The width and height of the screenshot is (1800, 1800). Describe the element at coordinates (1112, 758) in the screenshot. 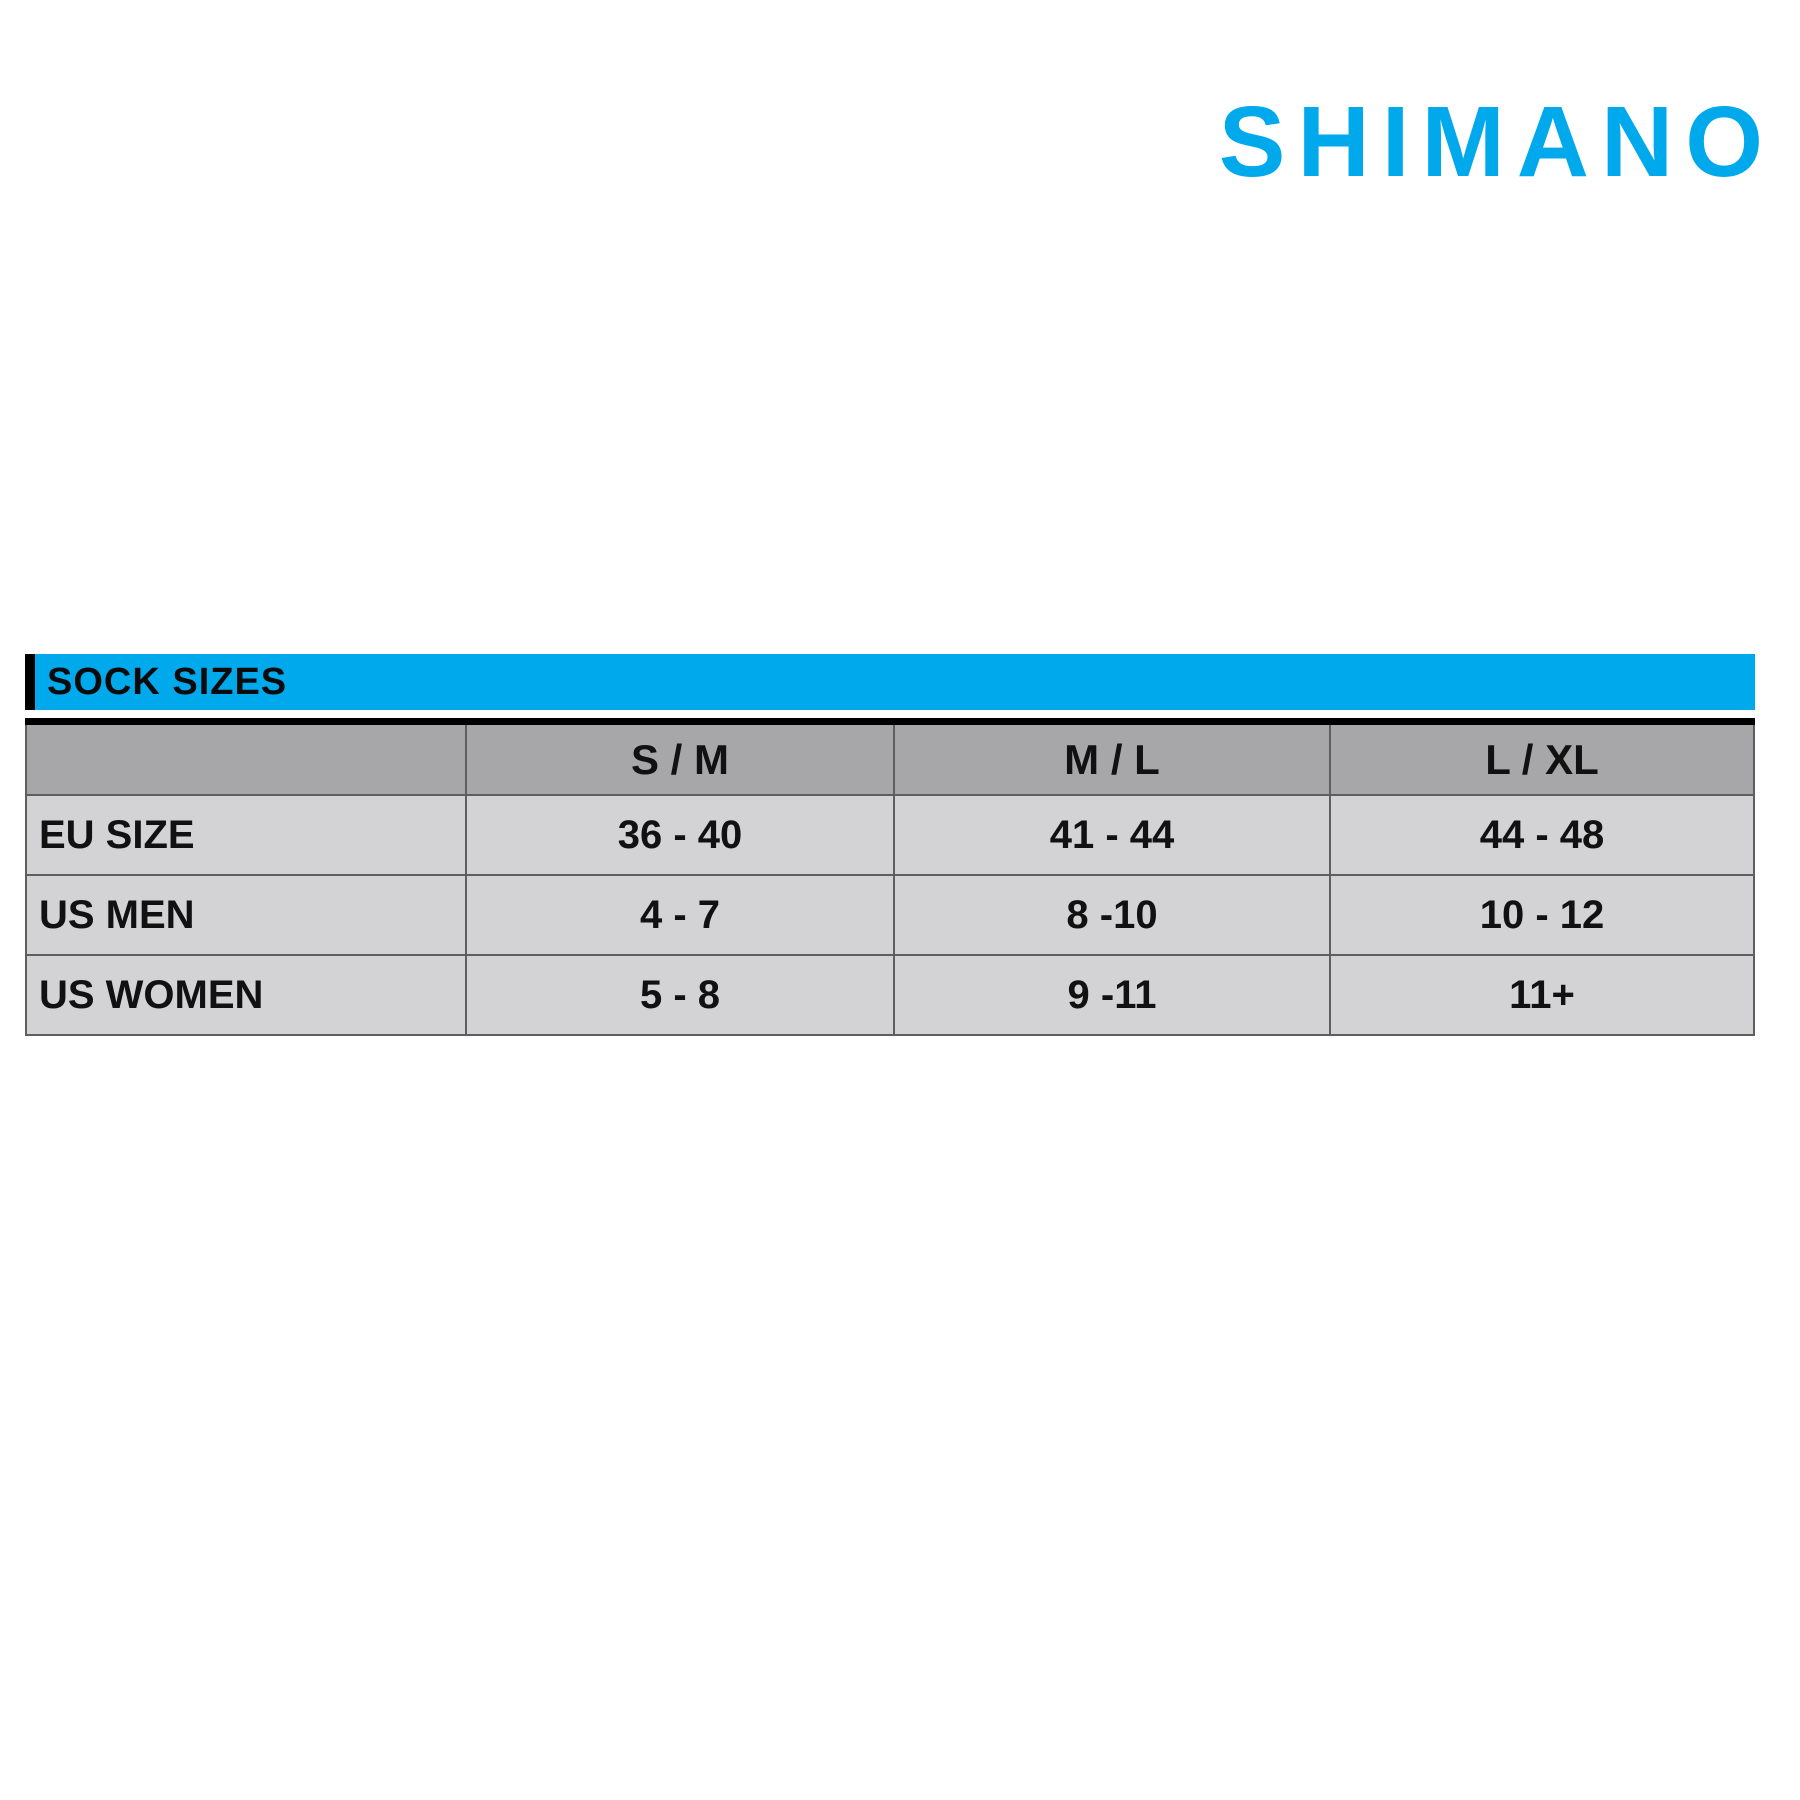

I see `column-header-m-l: M / L` at that location.